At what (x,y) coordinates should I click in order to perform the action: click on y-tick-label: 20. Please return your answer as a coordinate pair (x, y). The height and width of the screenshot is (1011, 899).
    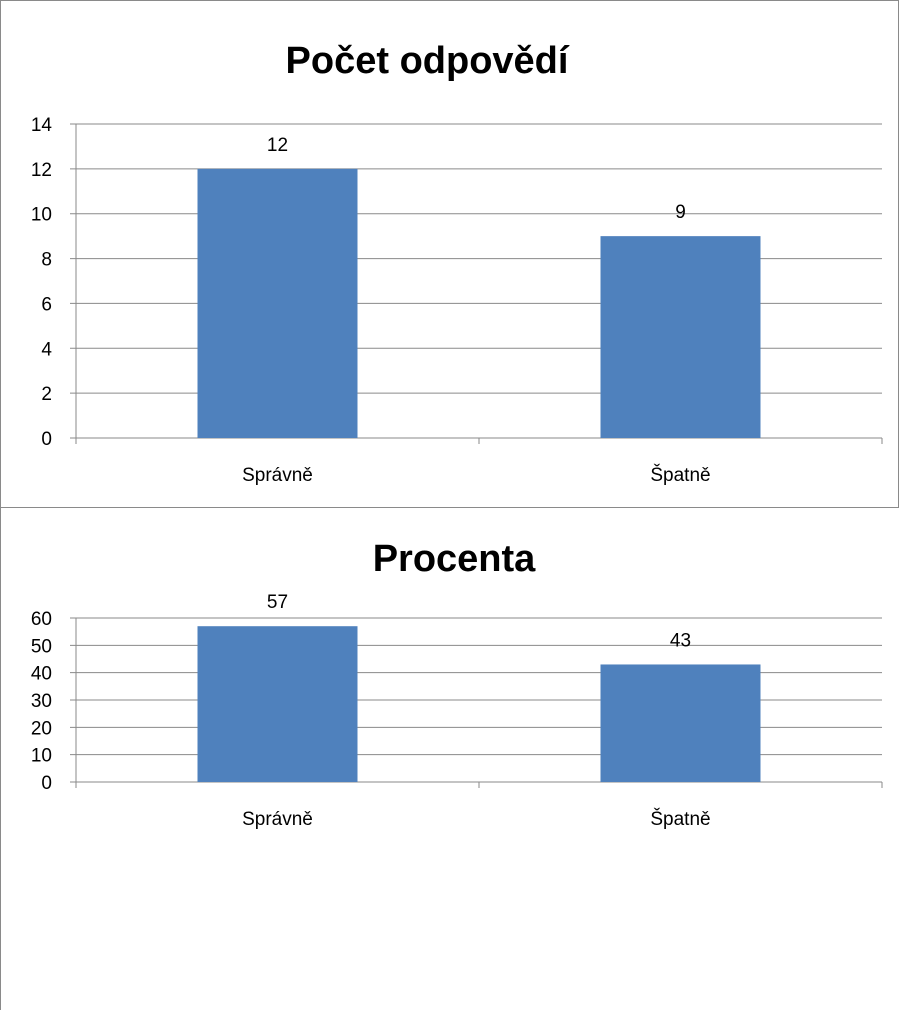
    Looking at the image, I should click on (41, 728).